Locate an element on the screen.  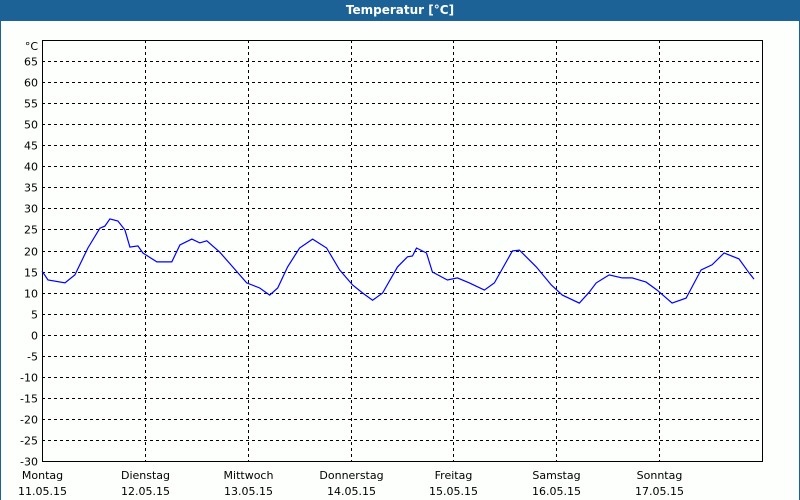
window-title: Temperatur [°C] is located at coordinates (400, 10).